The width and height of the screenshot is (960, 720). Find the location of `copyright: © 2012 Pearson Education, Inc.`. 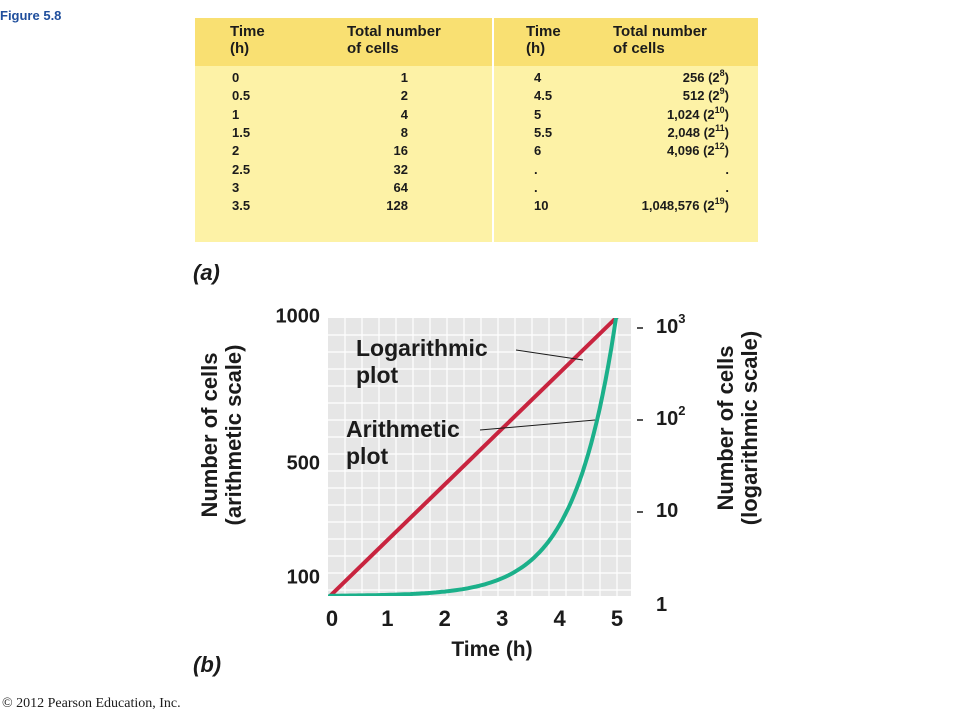

copyright: © 2012 Pearson Education, Inc. is located at coordinates (91, 703).